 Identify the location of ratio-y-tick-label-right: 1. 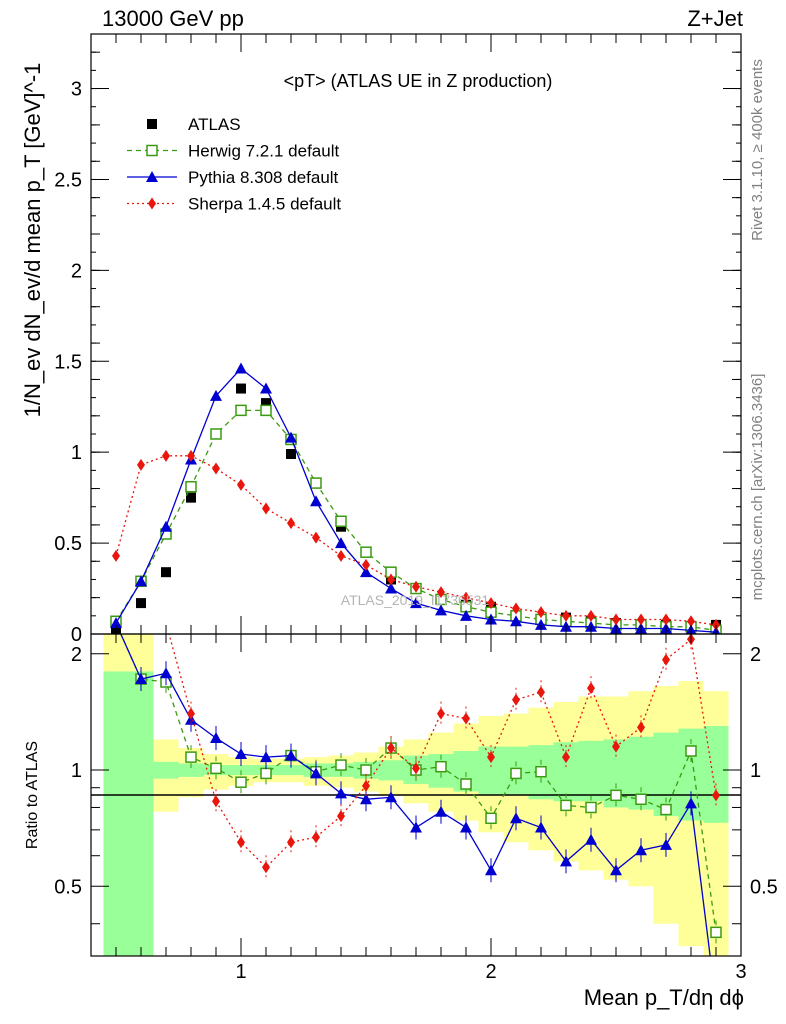
(755, 771).